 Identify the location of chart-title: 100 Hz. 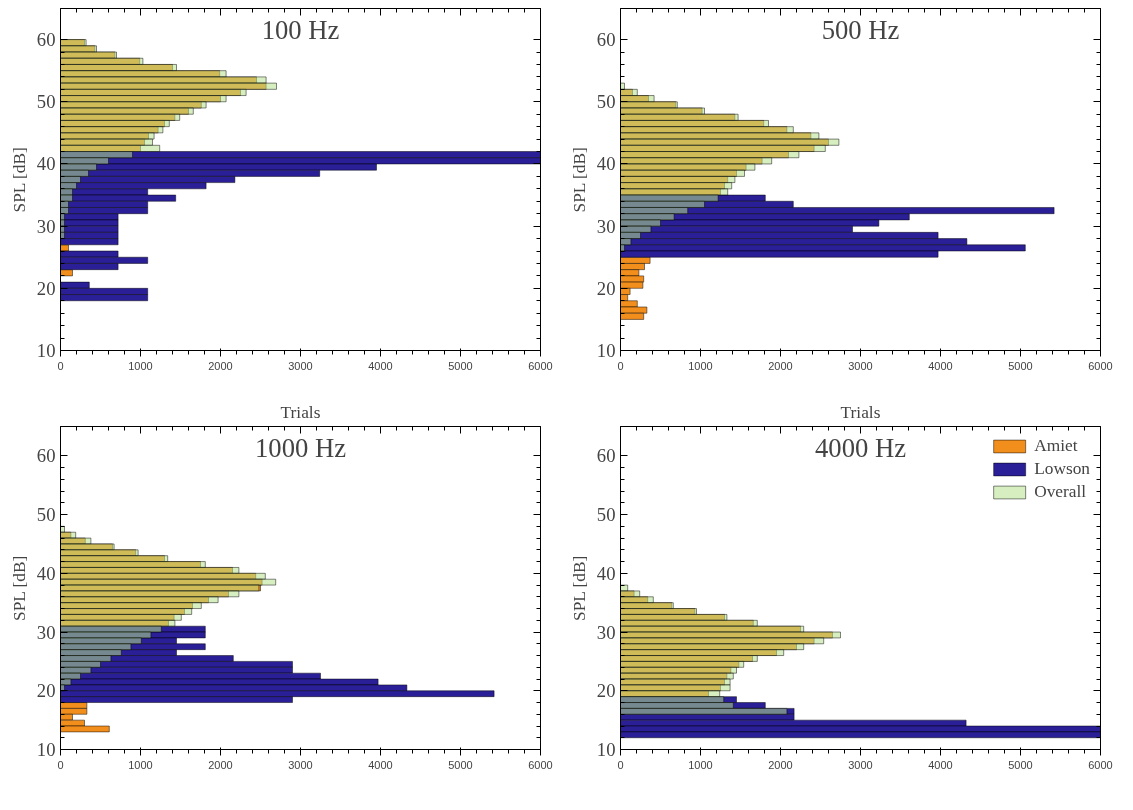
(300, 29).